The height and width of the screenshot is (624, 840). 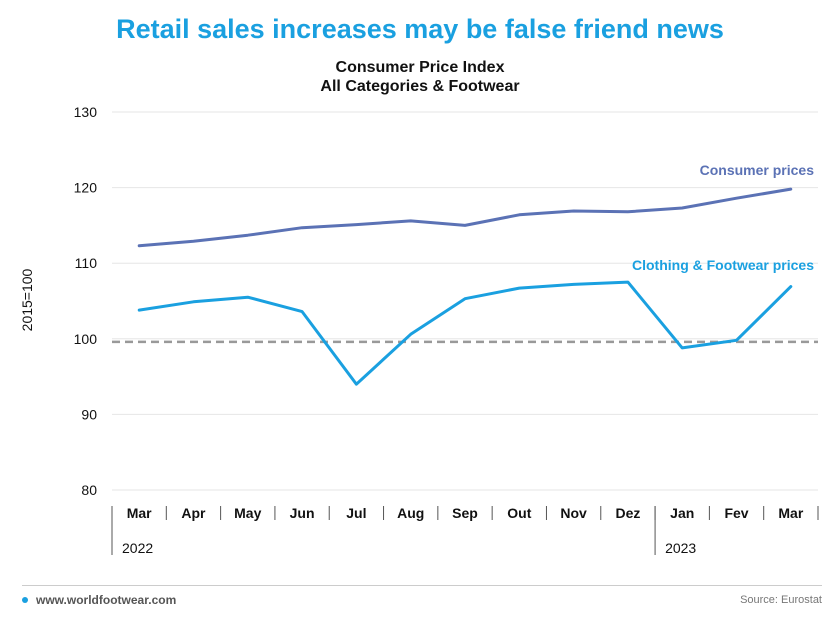 I want to click on x-tick-label: Apr, so click(x=193, y=513).